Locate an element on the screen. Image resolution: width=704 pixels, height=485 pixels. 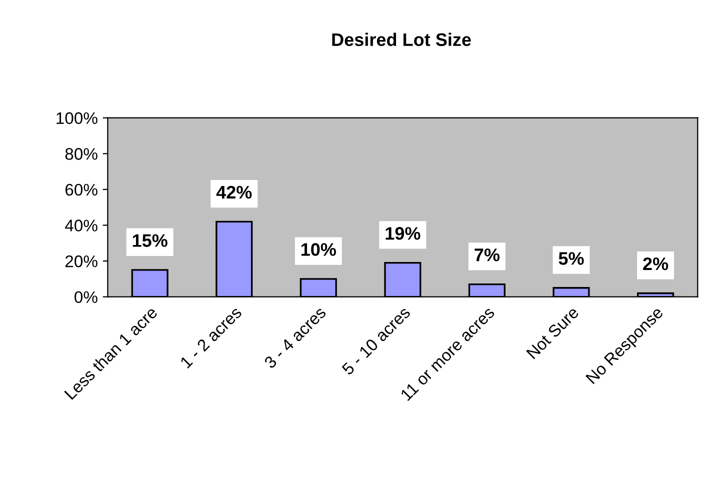
y-tick-label: 100% is located at coordinates (77, 118).